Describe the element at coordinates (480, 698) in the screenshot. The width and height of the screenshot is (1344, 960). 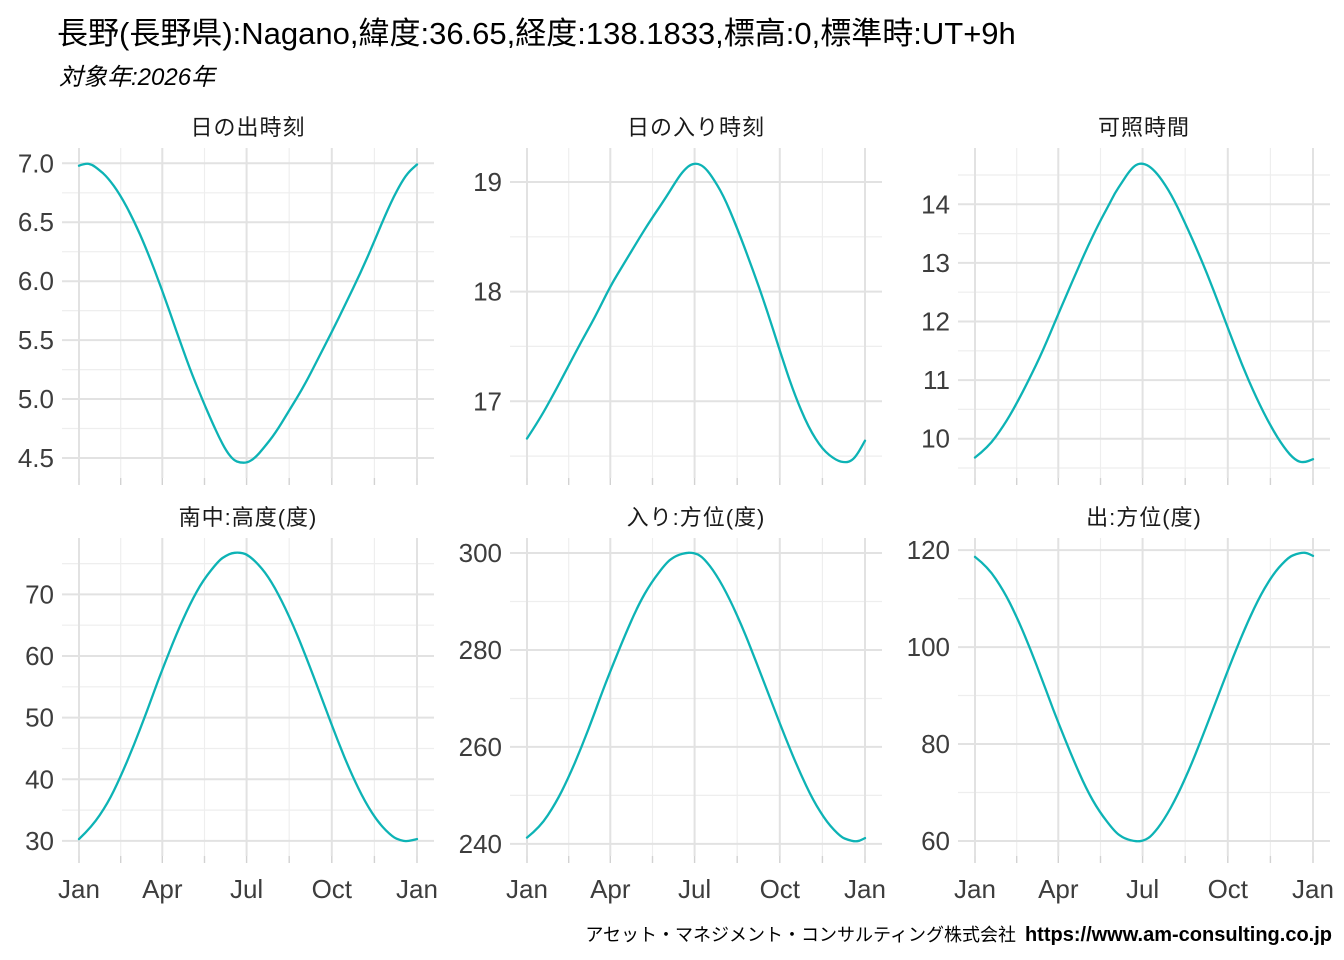
I see `y-axis-labels: 240 260 280 300` at that location.